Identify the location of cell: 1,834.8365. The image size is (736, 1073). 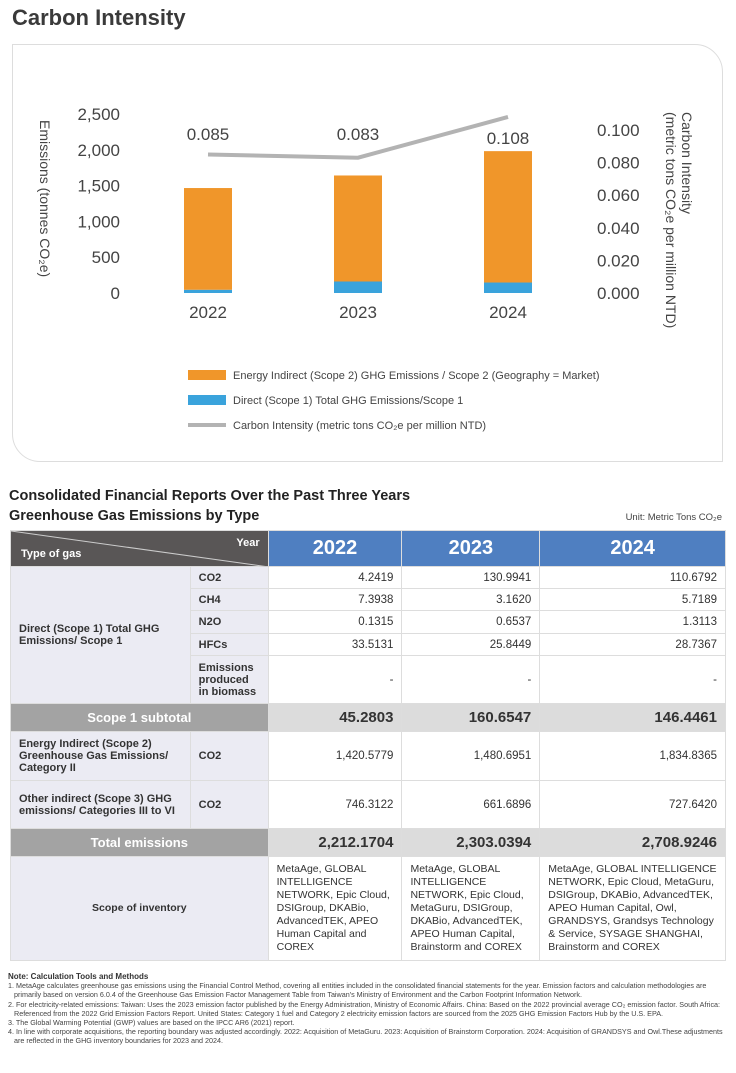
(632, 756).